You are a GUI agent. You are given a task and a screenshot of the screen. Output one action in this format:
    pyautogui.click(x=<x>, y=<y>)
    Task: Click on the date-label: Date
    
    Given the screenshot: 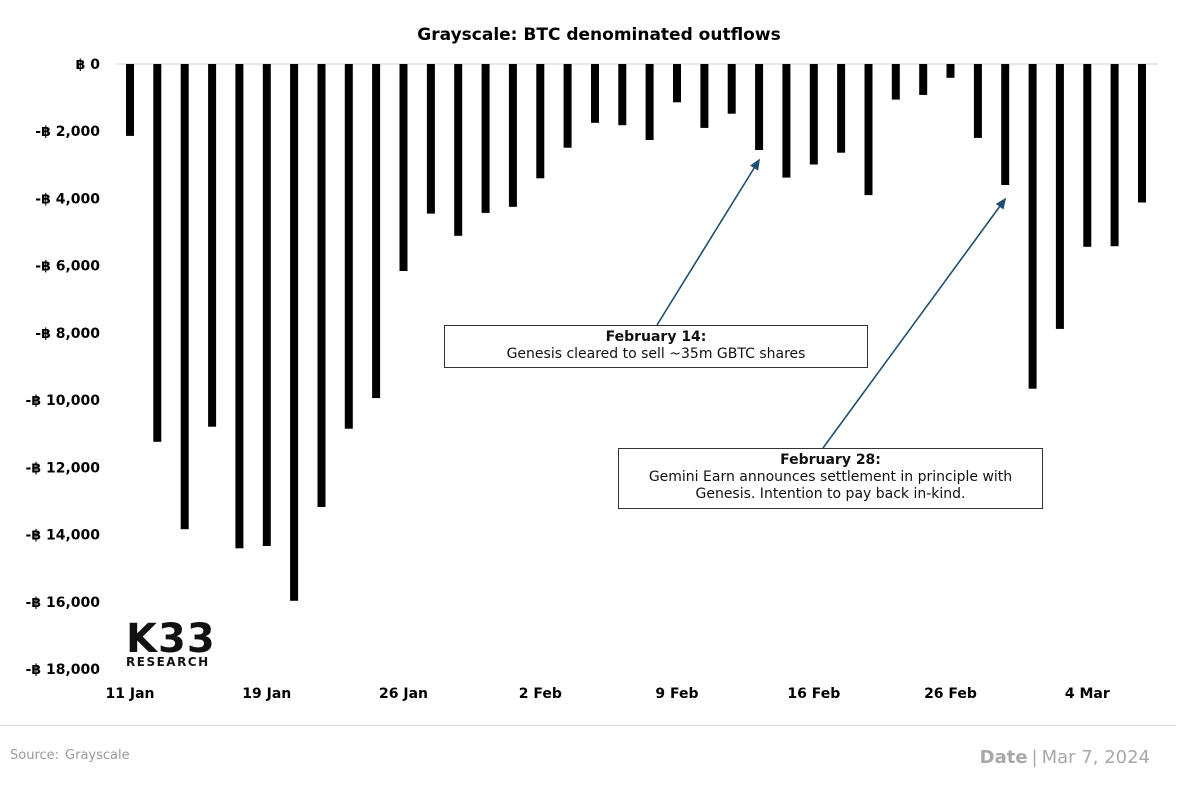 What is the action you would take?
    pyautogui.click(x=1003, y=757)
    